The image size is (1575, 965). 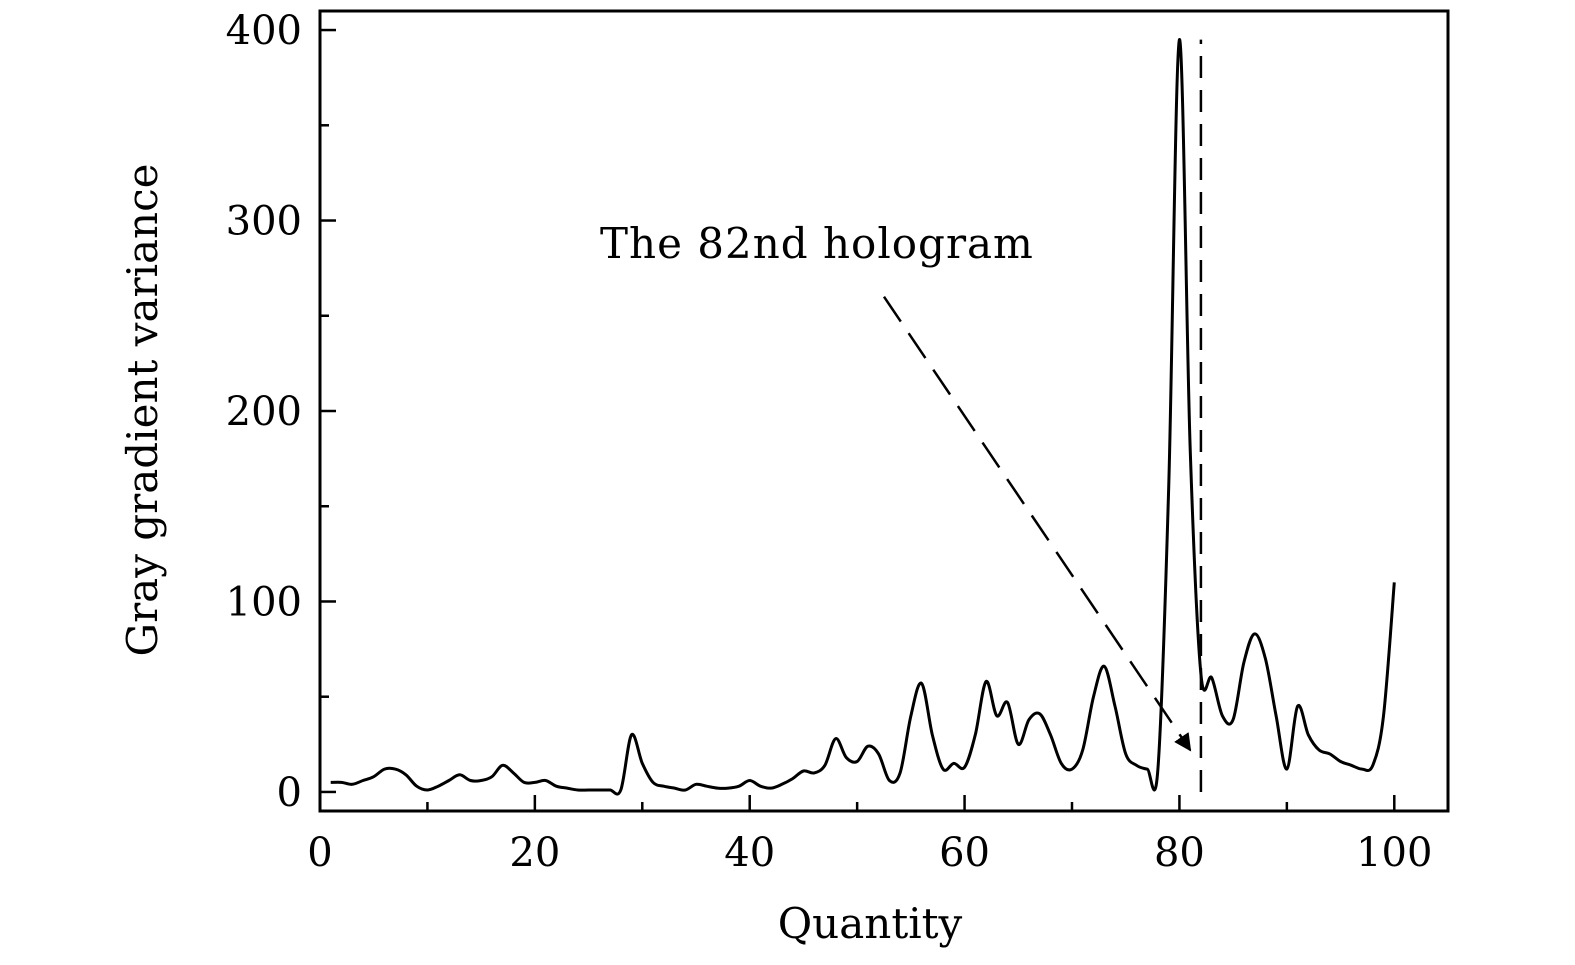 I want to click on x-tick-label: 40, so click(x=749, y=853).